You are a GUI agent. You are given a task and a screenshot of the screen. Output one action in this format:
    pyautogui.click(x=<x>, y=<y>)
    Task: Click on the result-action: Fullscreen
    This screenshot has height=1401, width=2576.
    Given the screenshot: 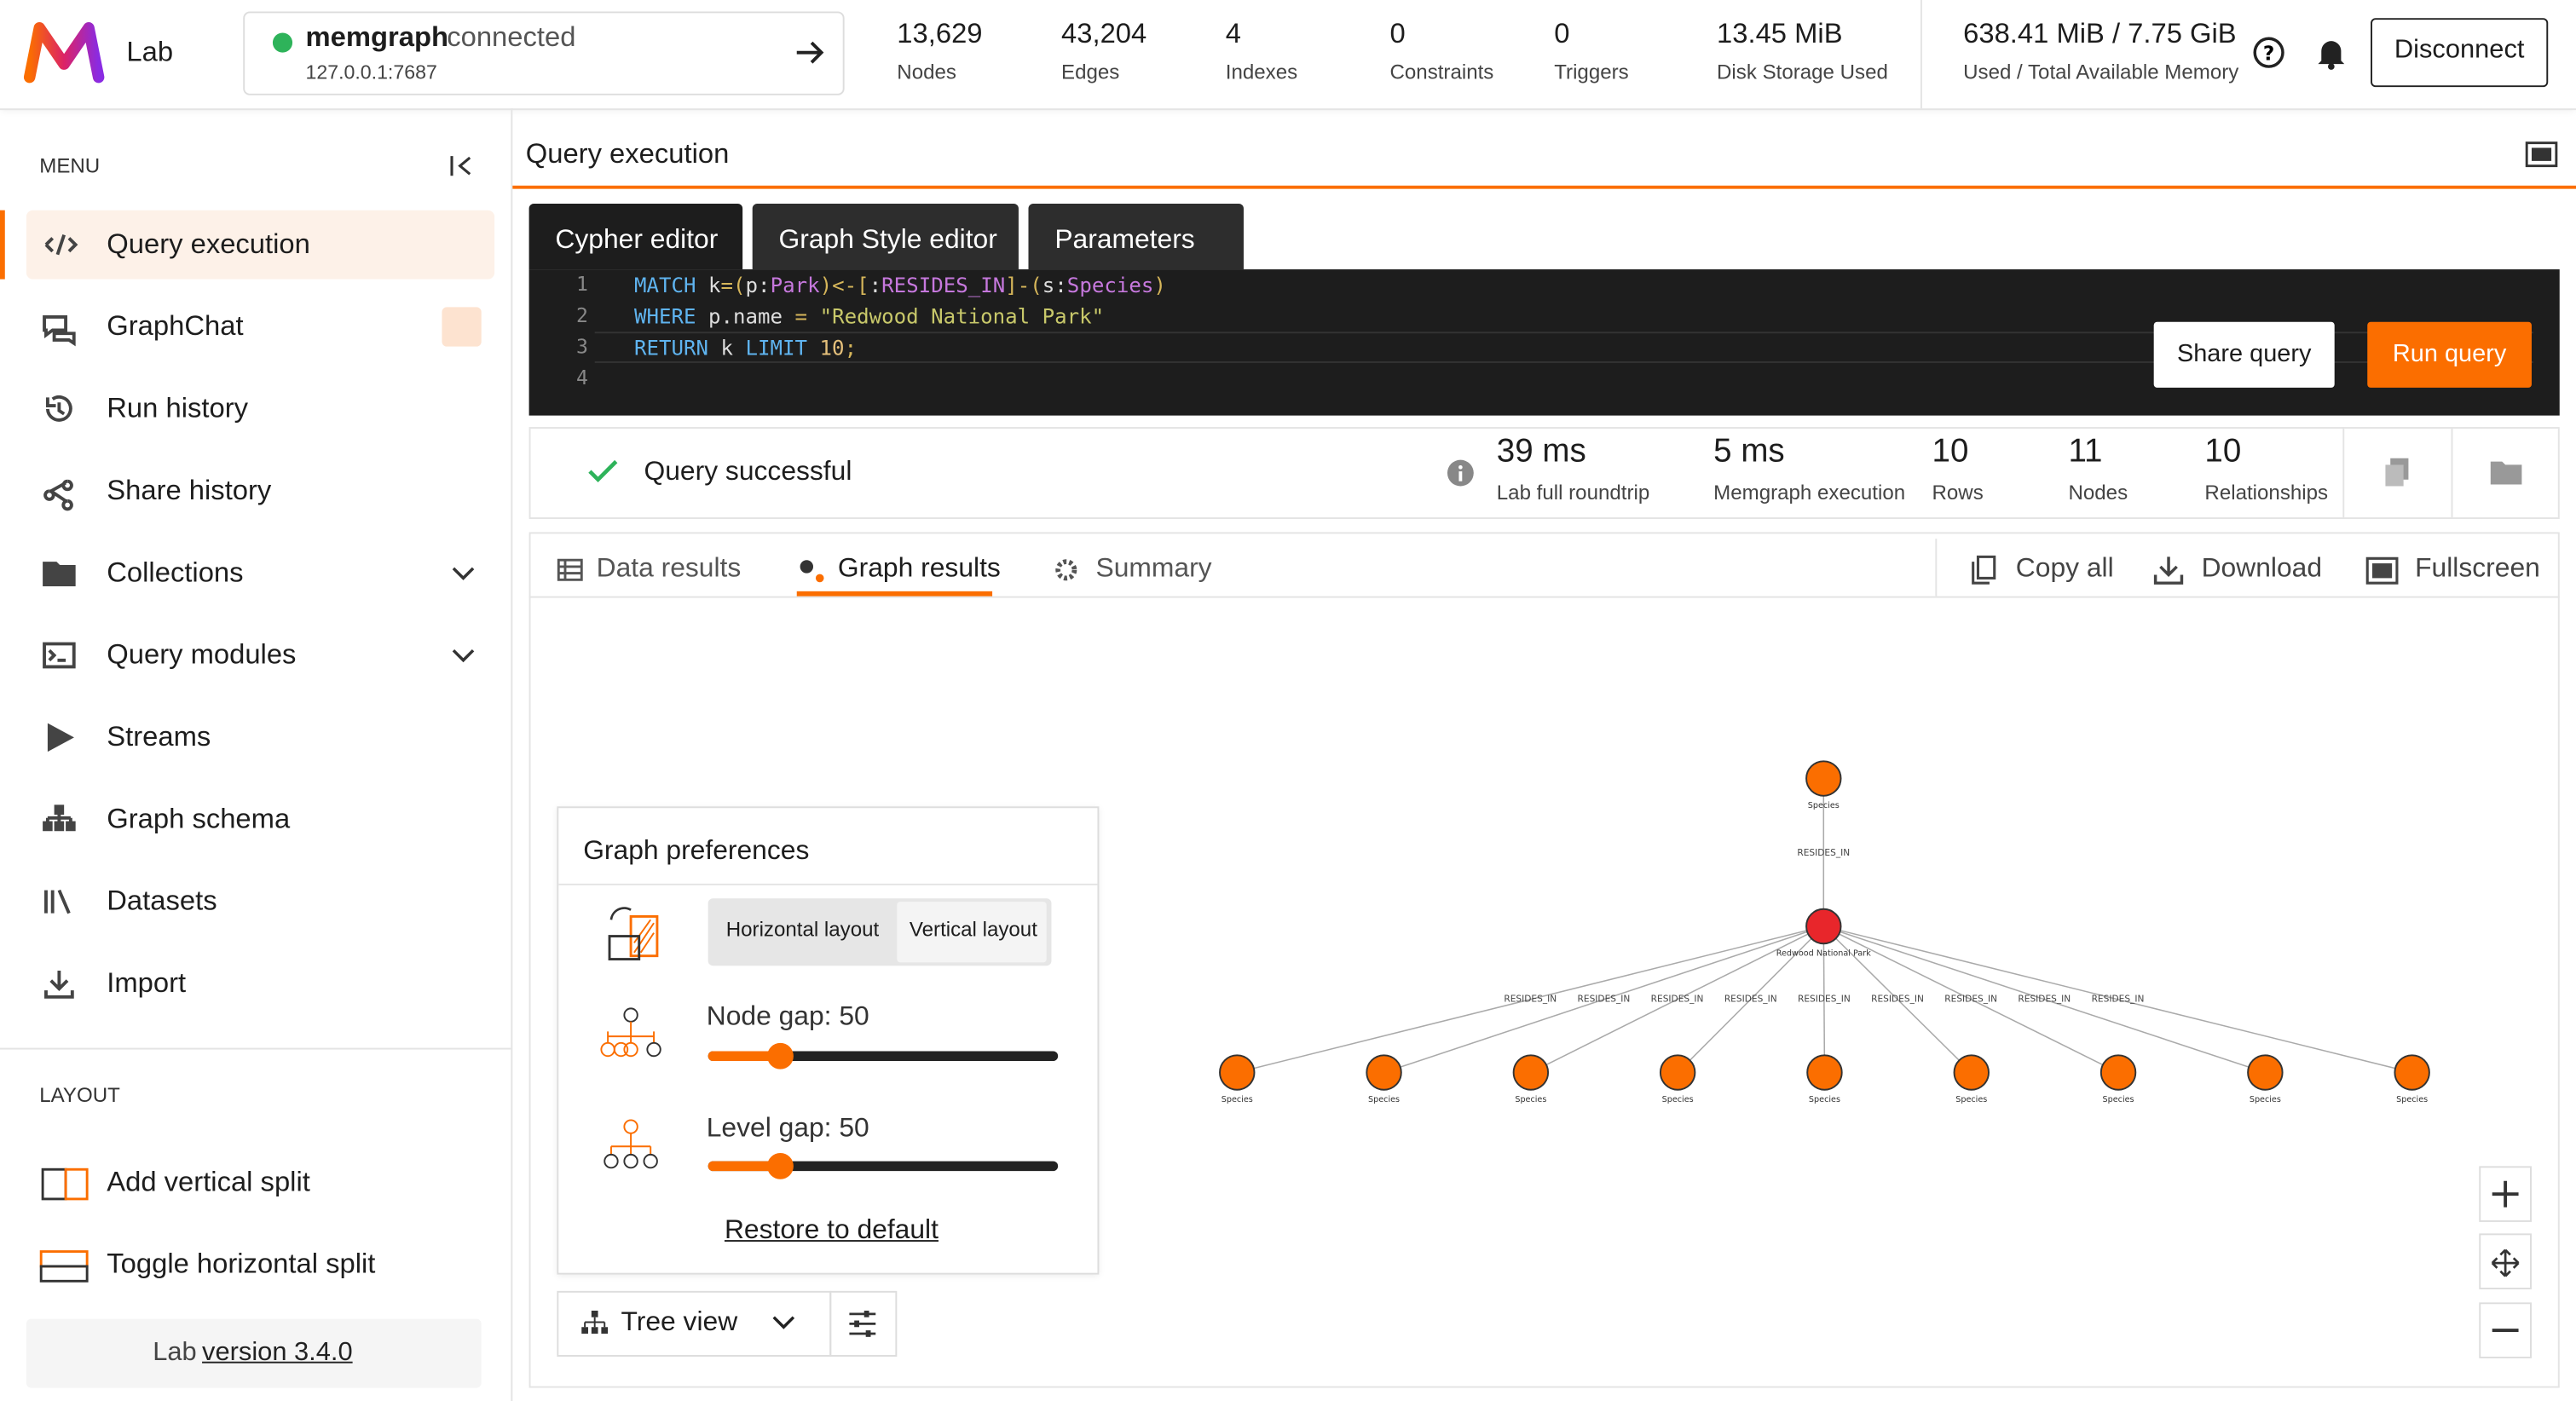 What is the action you would take?
    pyautogui.click(x=2477, y=568)
    